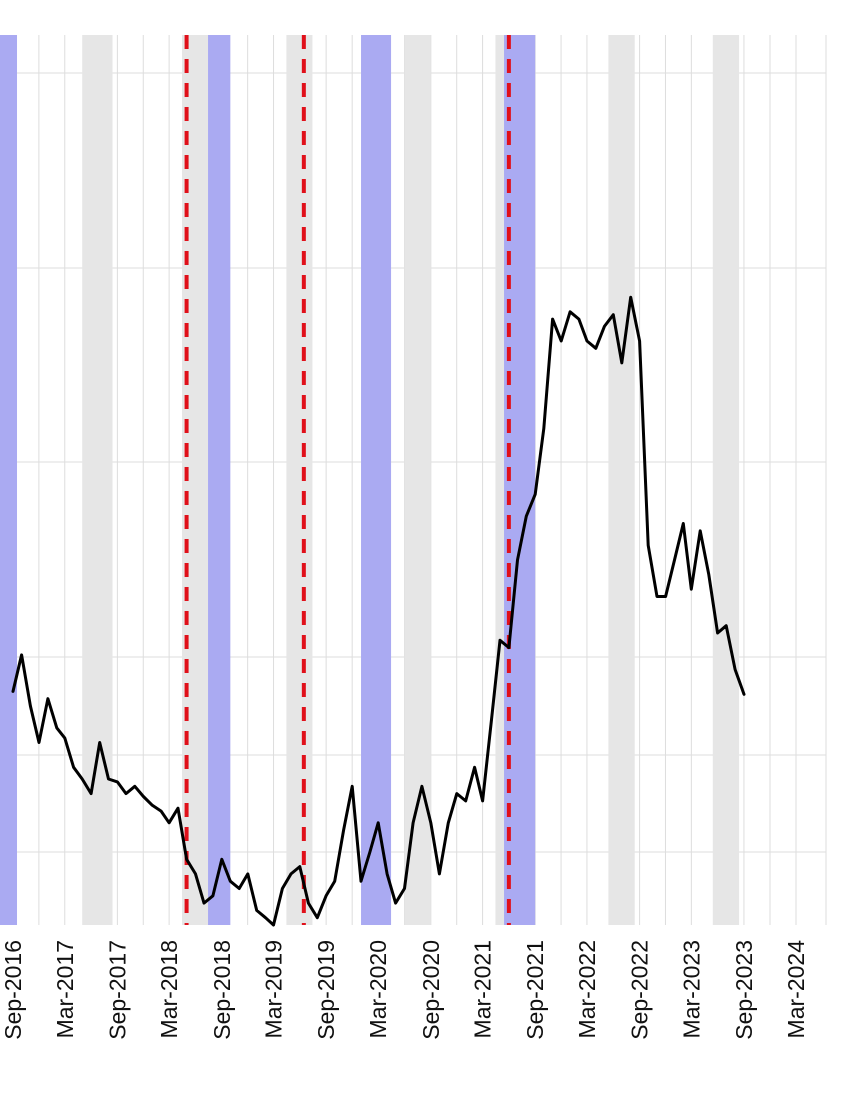 The image size is (860, 1102). What do you see at coordinates (378, 989) in the screenshot?
I see `x-tick-label: Mar-2020` at bounding box center [378, 989].